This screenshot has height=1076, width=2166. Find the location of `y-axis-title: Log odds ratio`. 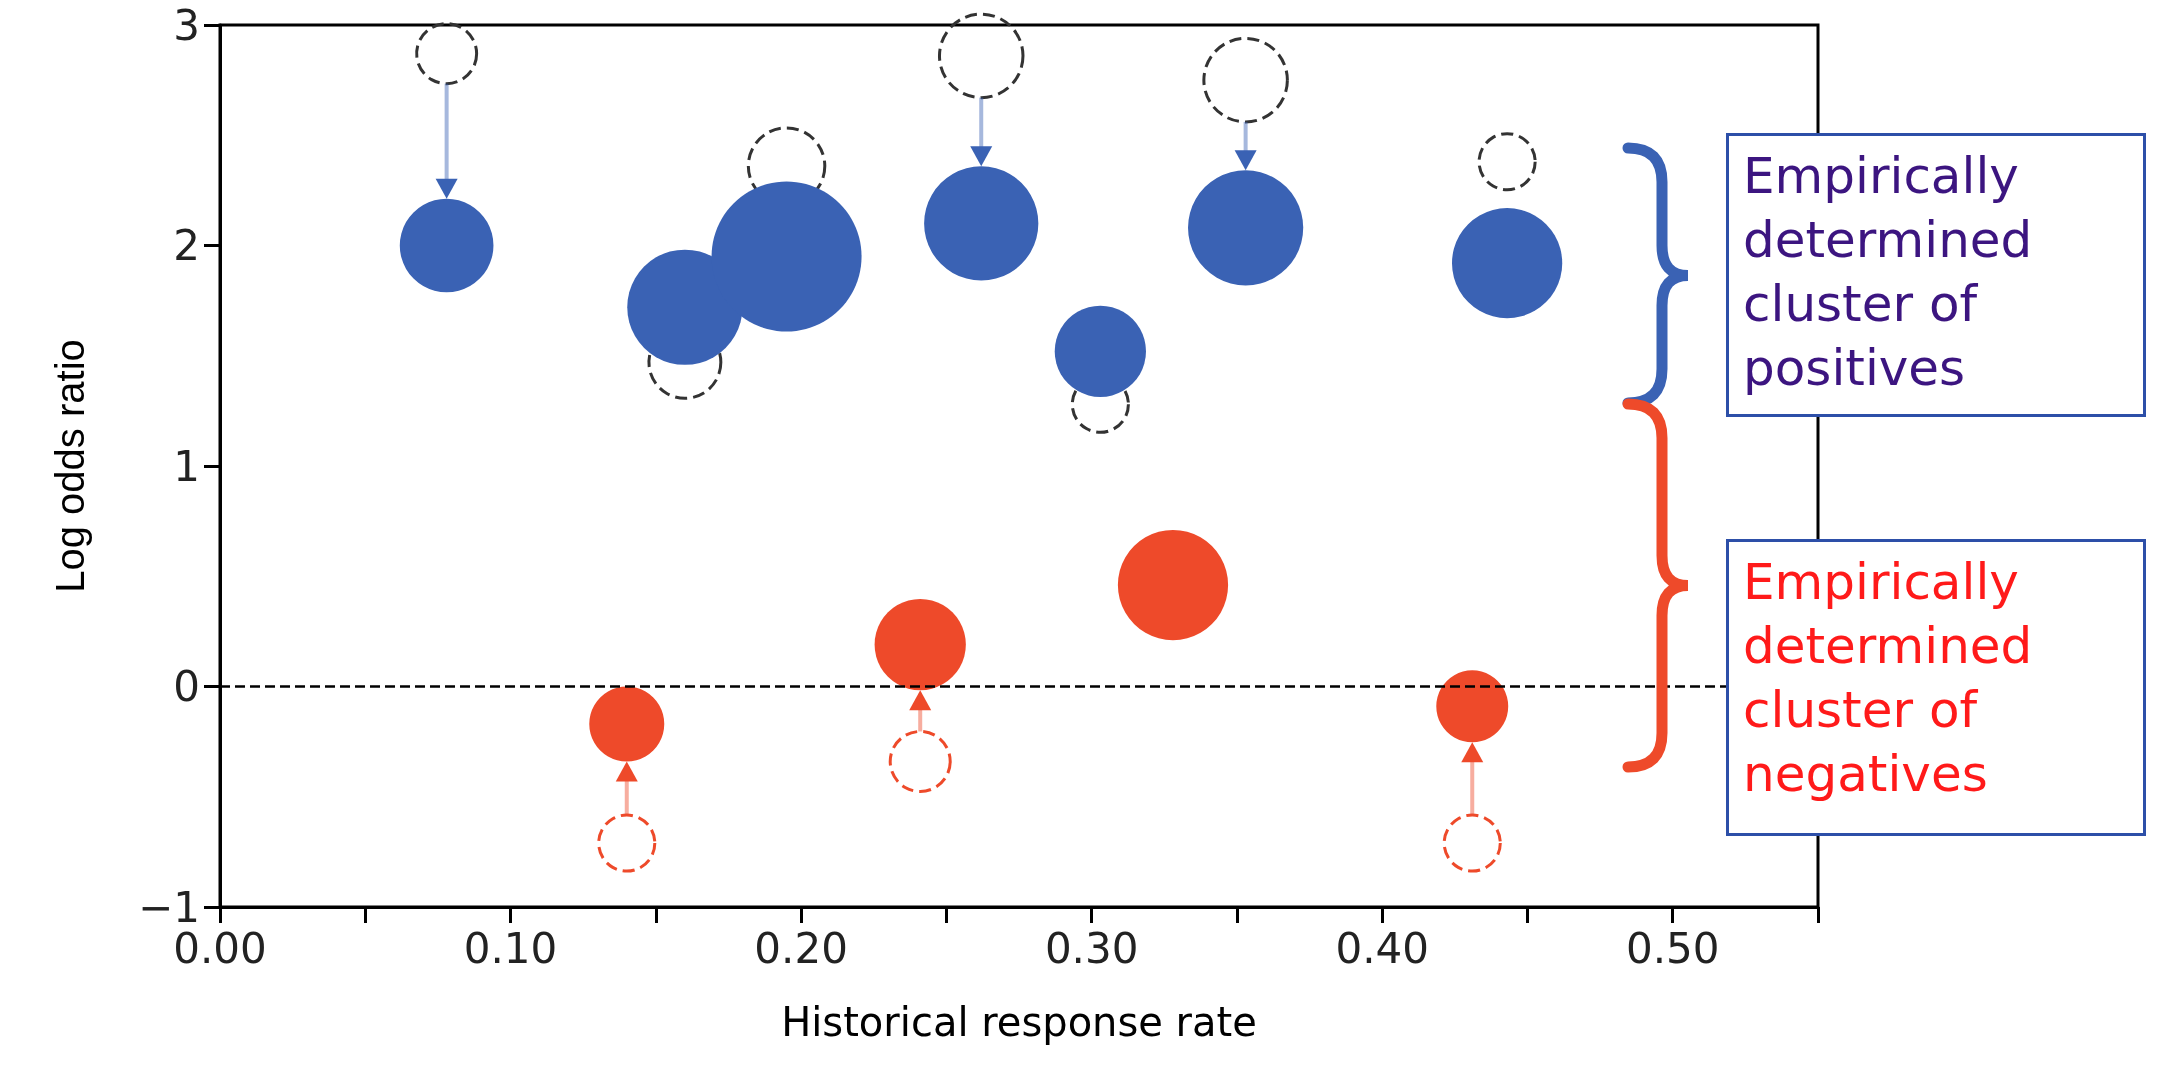

y-axis-title: Log odds ratio is located at coordinates (70, 466).